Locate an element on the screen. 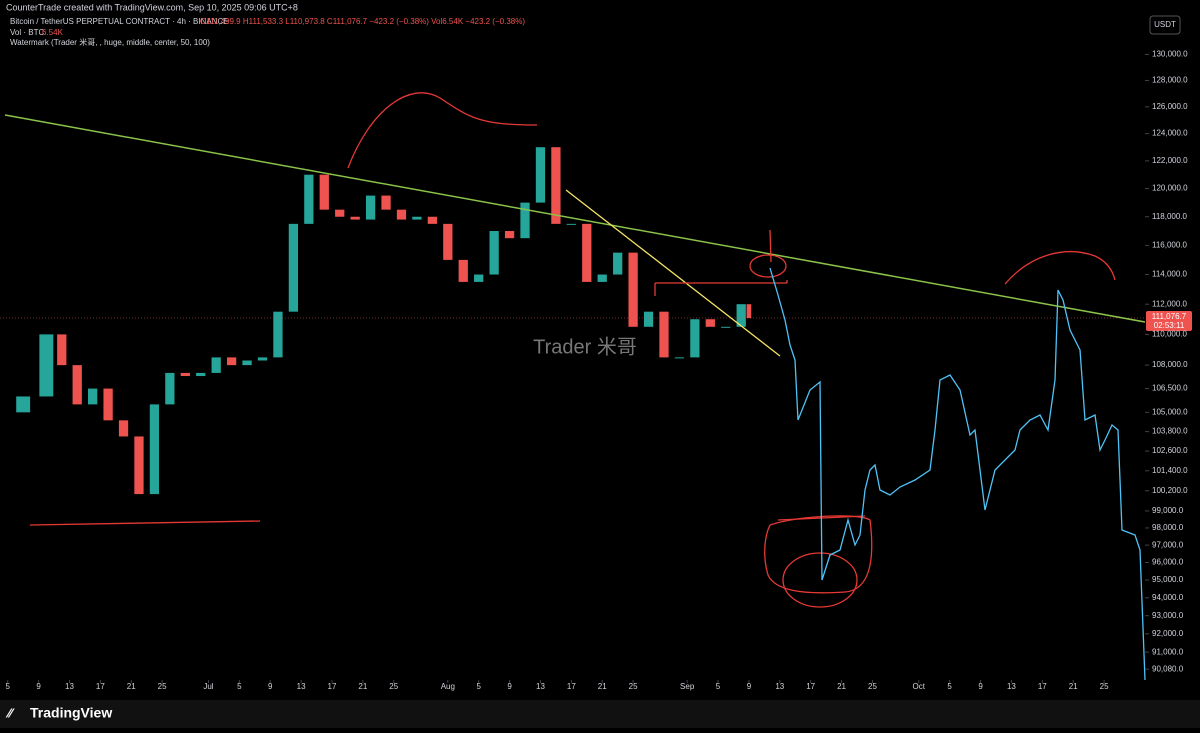 The height and width of the screenshot is (733, 1200). y-tick-label: 102,600.0 is located at coordinates (1170, 450).